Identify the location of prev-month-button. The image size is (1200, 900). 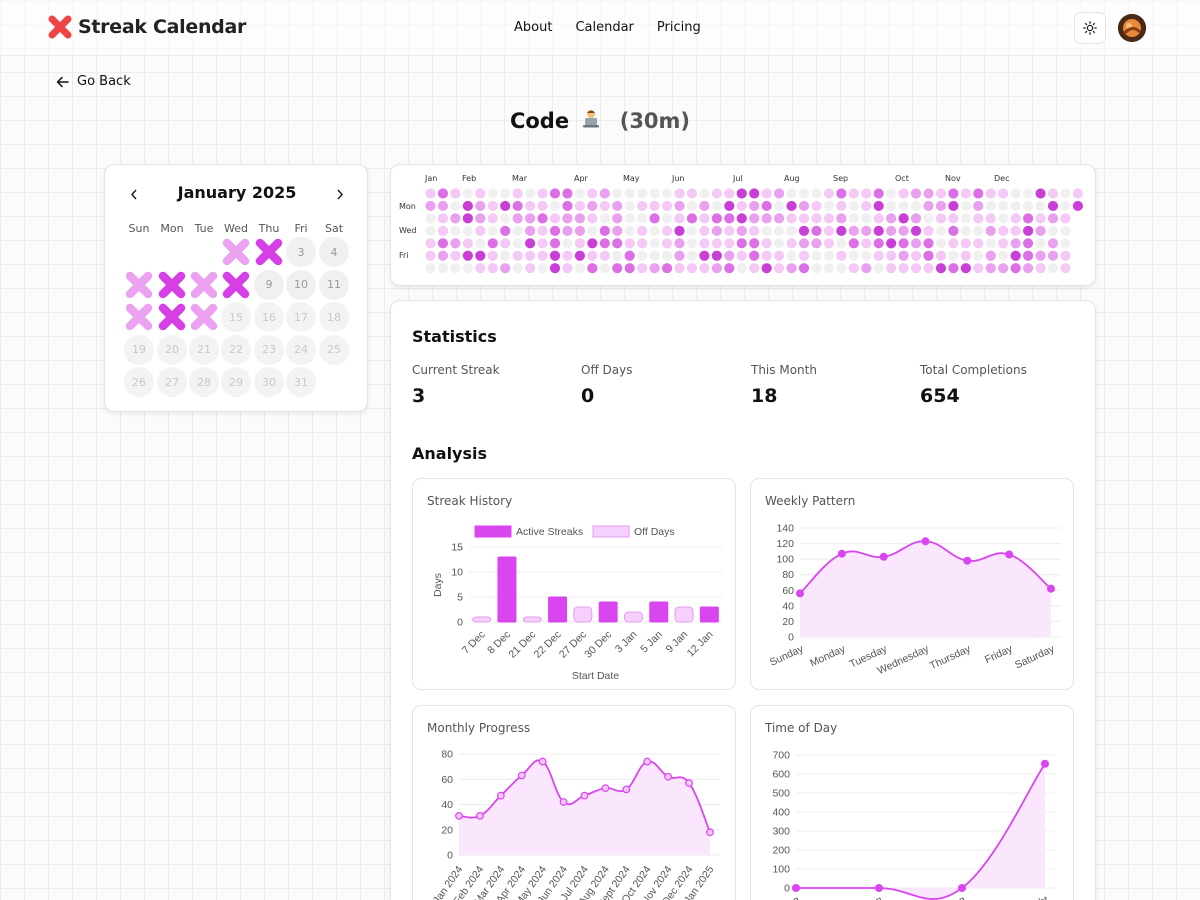
(134, 194).